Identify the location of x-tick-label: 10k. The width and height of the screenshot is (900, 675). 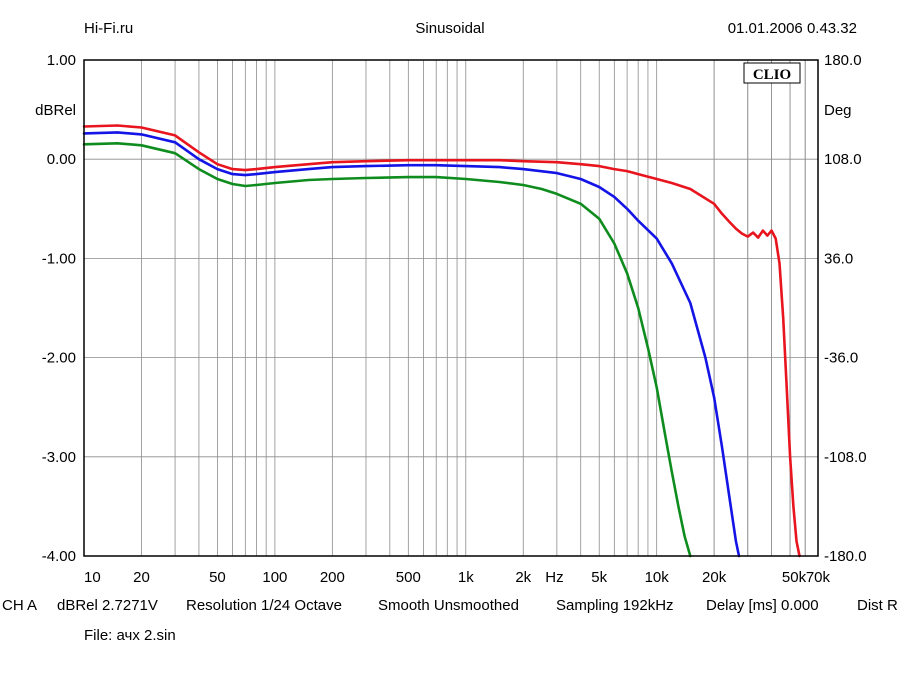
(657, 577).